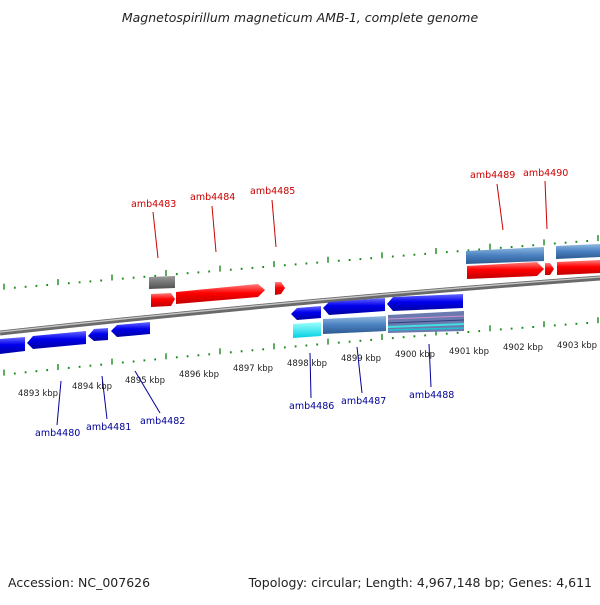  What do you see at coordinates (307, 364) in the screenshot?
I see `scale-label-4898: 4898 kbp` at bounding box center [307, 364].